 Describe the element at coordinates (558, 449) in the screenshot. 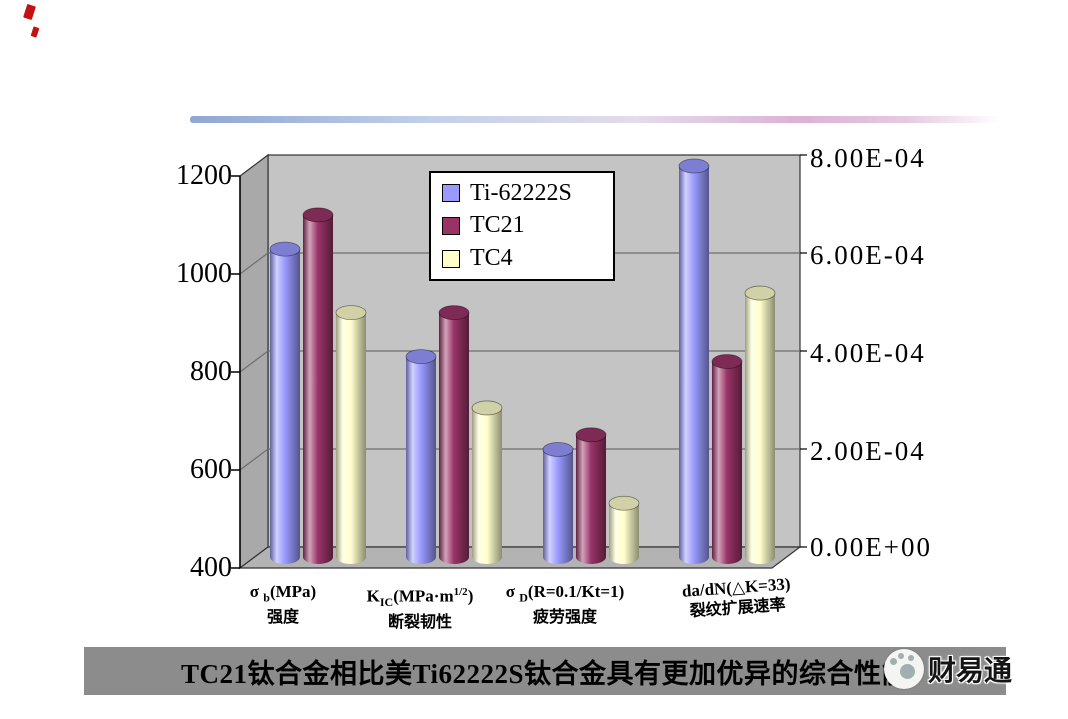

I see `bar-top-Ti-62222S-cat3` at that location.